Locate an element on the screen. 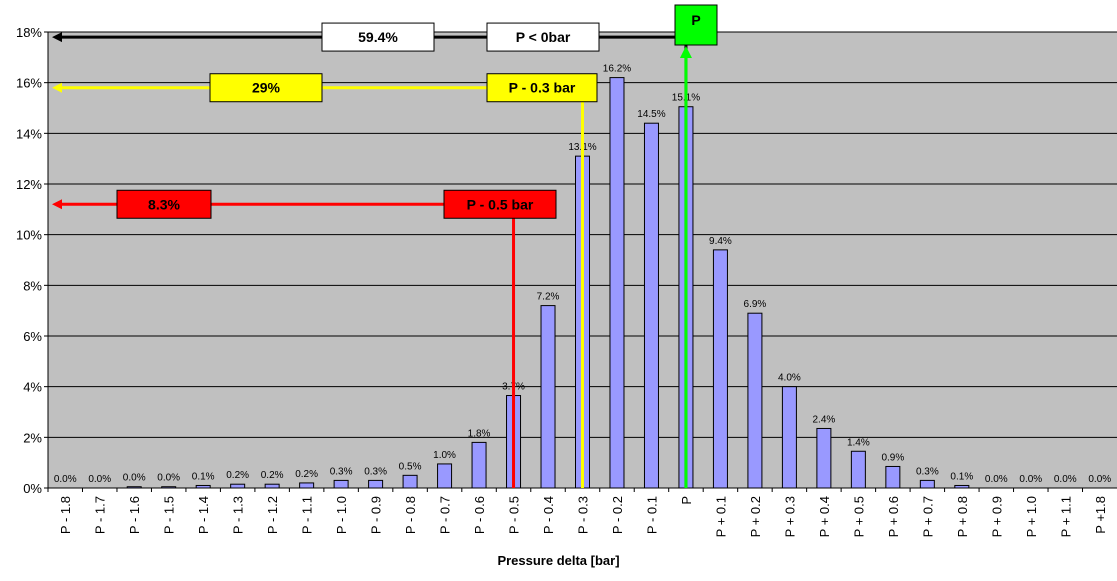 This screenshot has width=1117, height=581. x-tick-label: P - 1.8 is located at coordinates (65, 515).